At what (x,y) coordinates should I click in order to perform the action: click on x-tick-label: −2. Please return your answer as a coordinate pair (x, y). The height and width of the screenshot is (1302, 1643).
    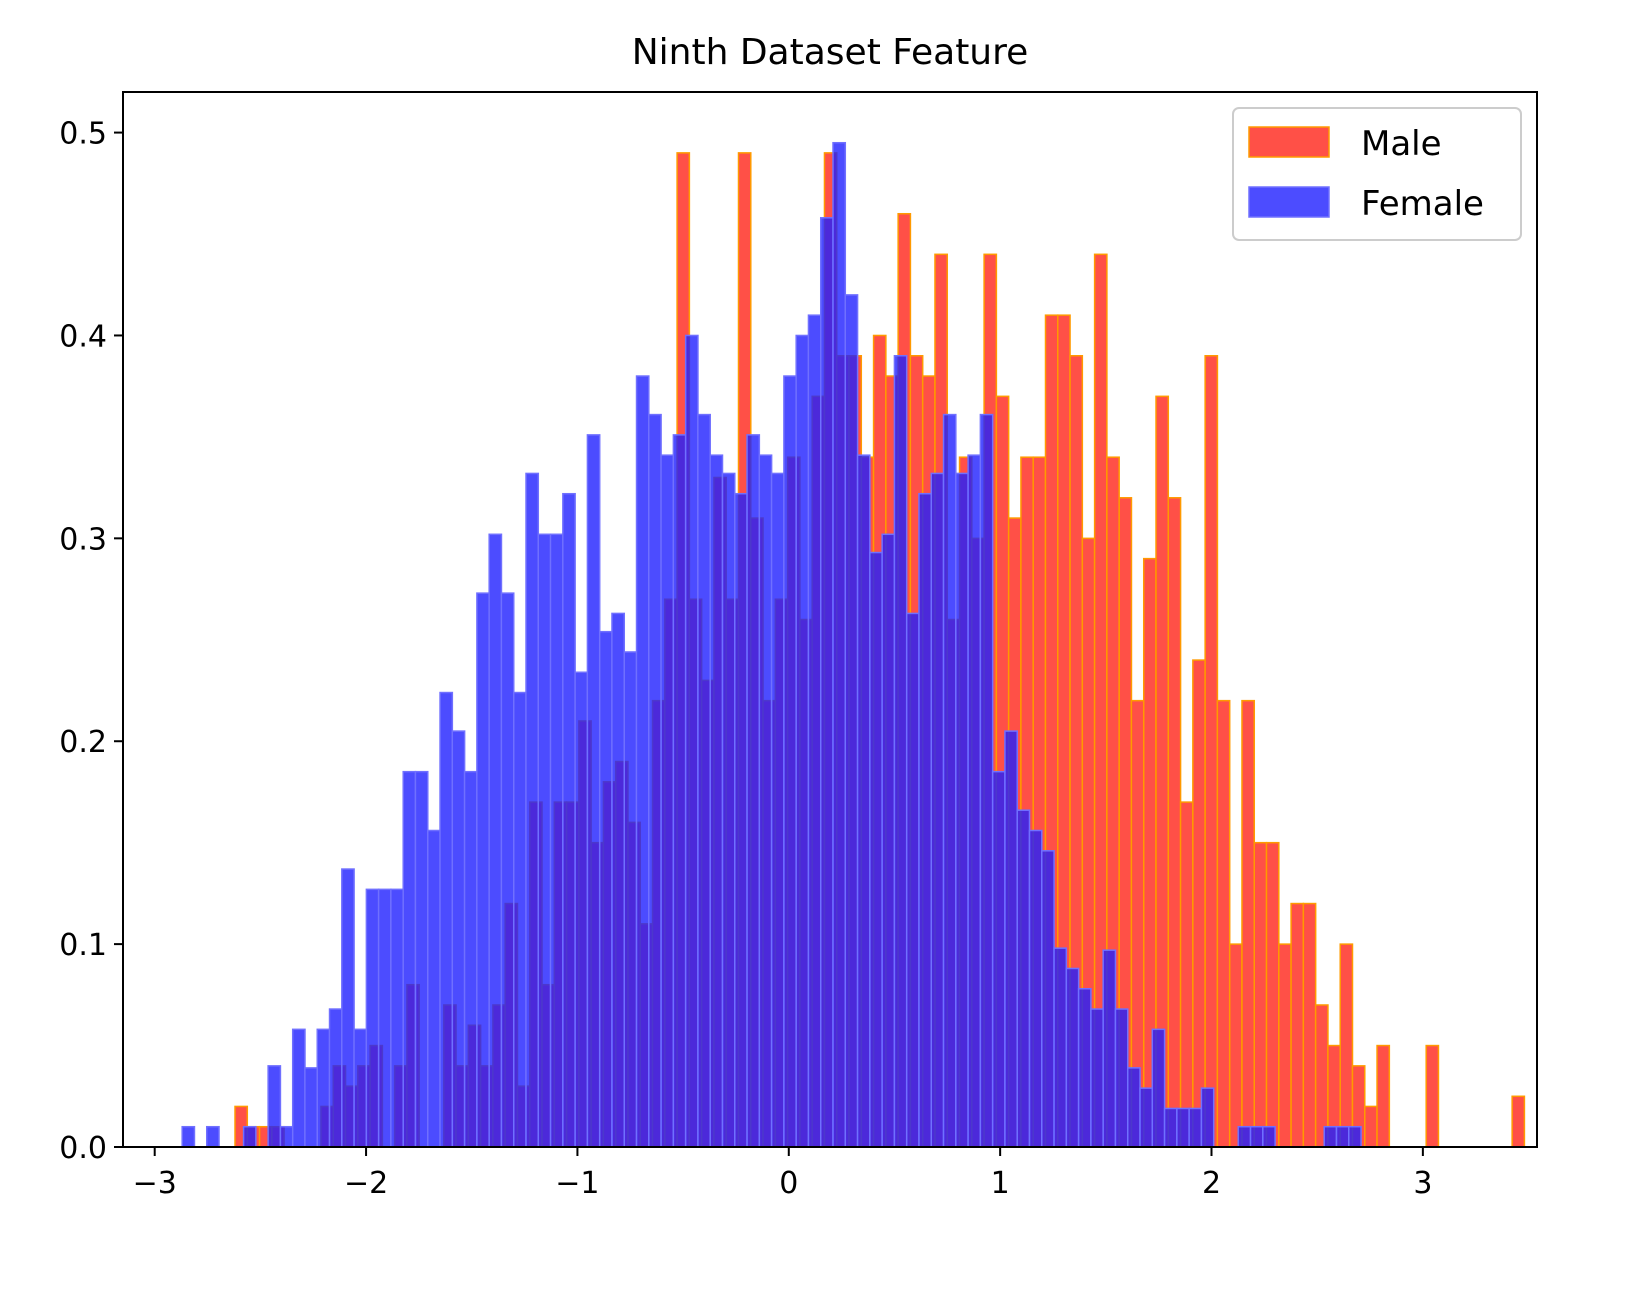
    Looking at the image, I should click on (366, 1183).